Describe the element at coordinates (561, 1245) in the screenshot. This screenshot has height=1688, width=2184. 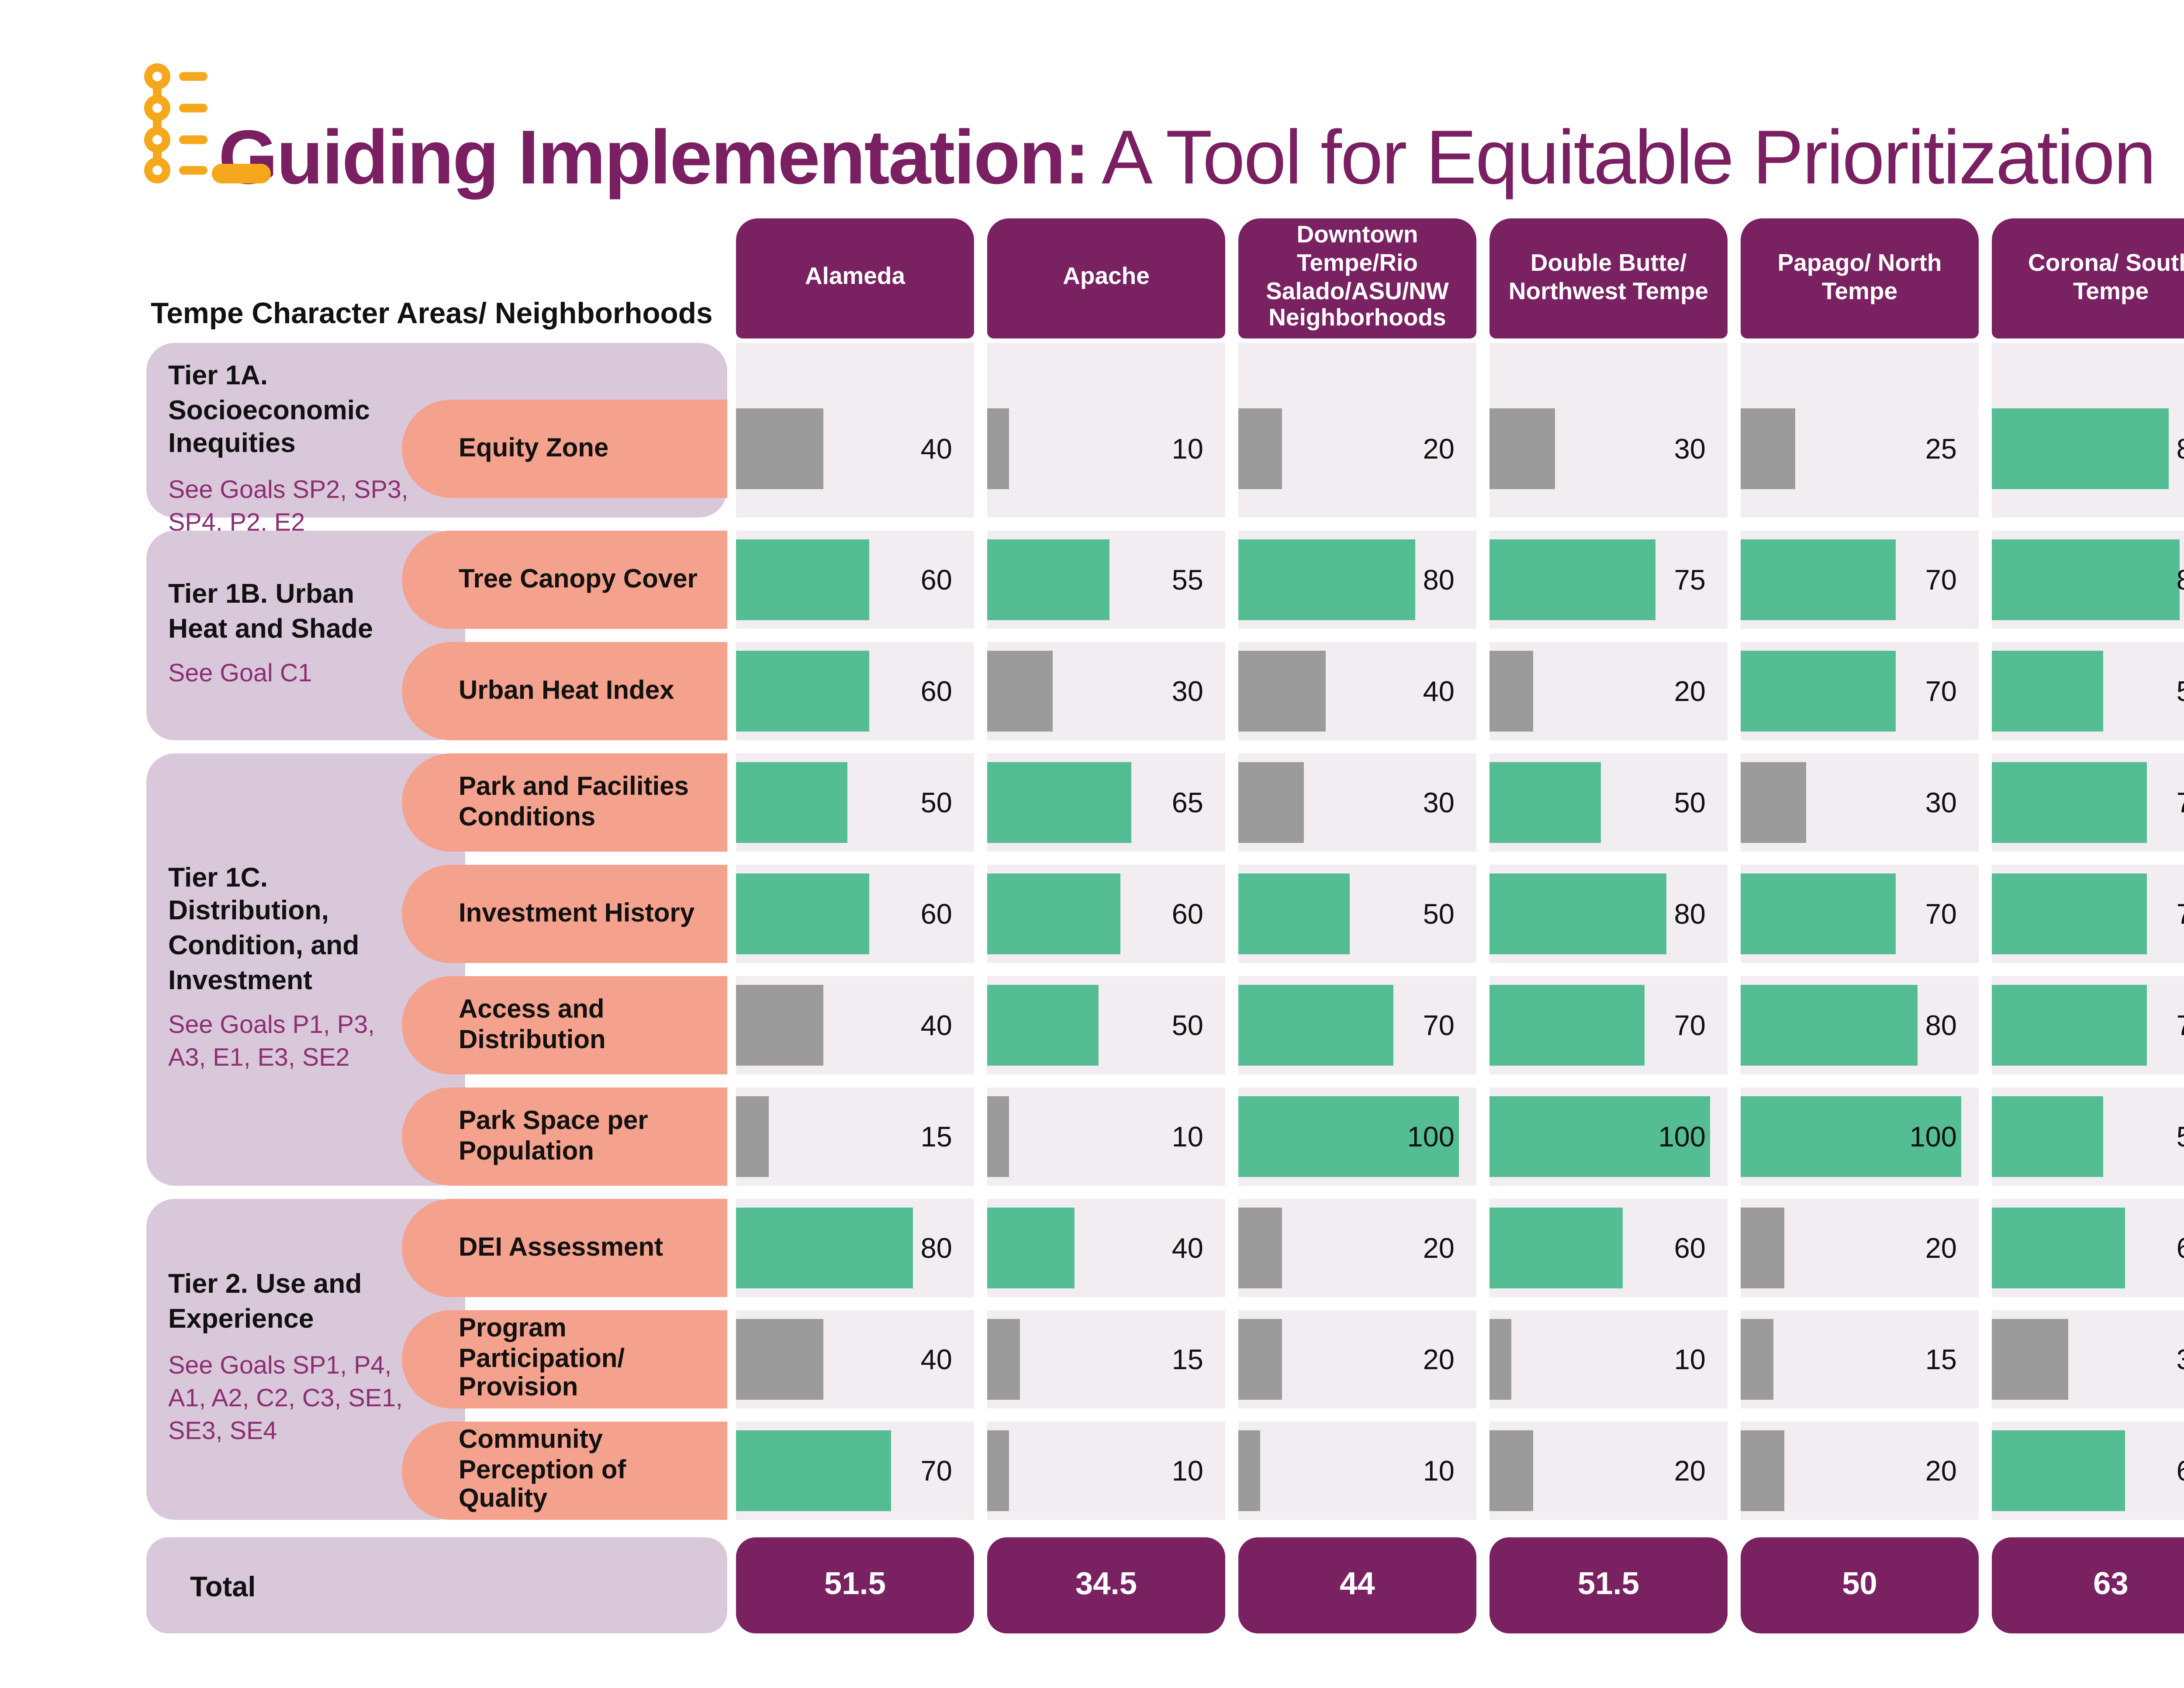
I see `metric-label: DEI Assessment` at that location.